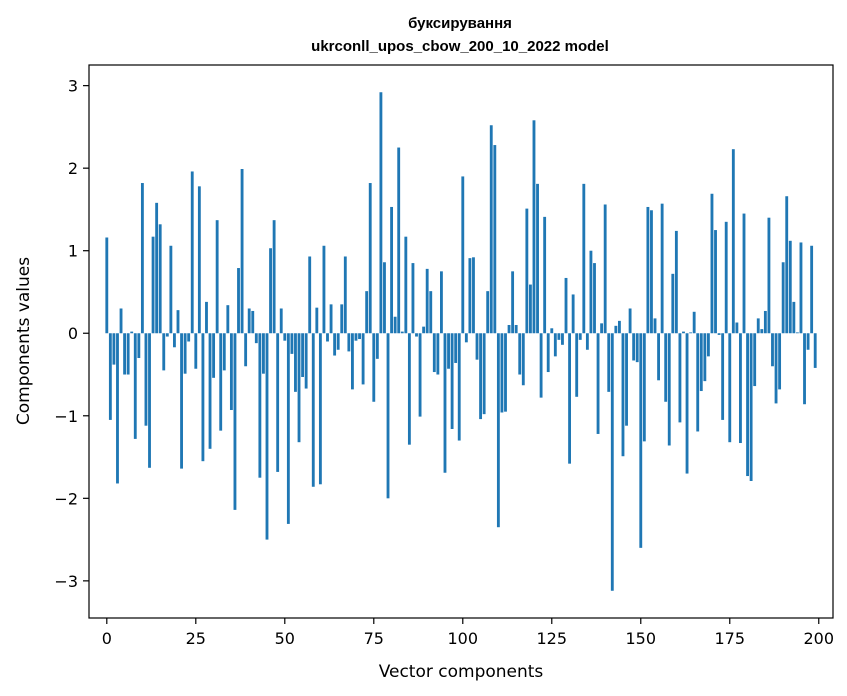  Describe the element at coordinates (640, 638) in the screenshot. I see `x-tick-label-150: 150` at that location.